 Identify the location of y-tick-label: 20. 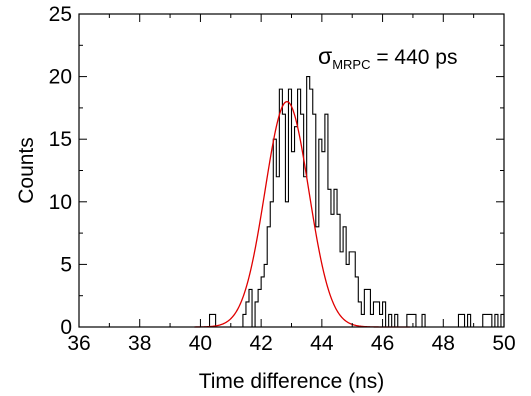
(60, 77).